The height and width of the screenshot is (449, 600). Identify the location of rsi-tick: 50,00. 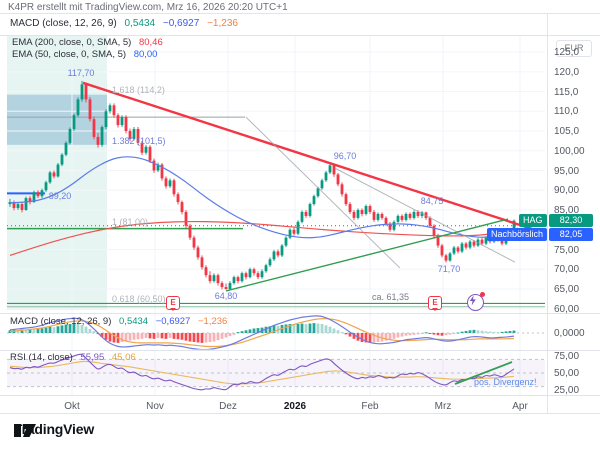
(567, 373).